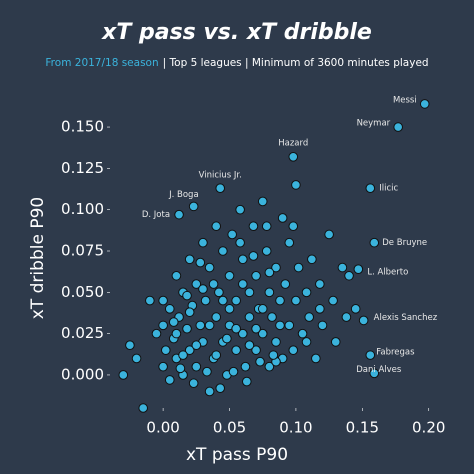 This screenshot has height=474, width=474. Describe the element at coordinates (82, 333) in the screenshot. I see `y-tick-label: 0.025` at that location.